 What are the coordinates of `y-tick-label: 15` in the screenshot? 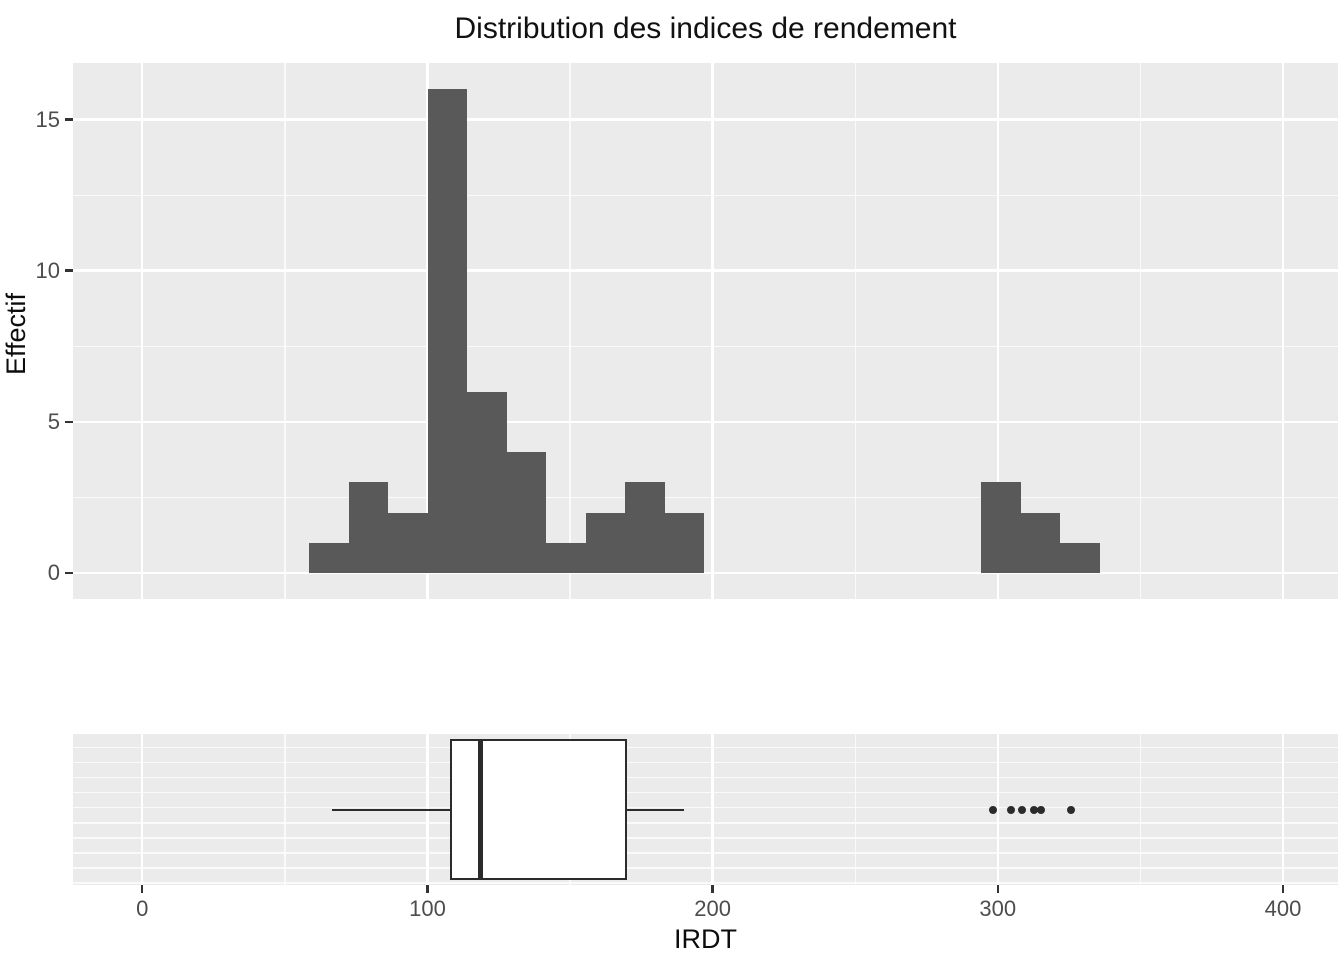 It's located at (47, 119).